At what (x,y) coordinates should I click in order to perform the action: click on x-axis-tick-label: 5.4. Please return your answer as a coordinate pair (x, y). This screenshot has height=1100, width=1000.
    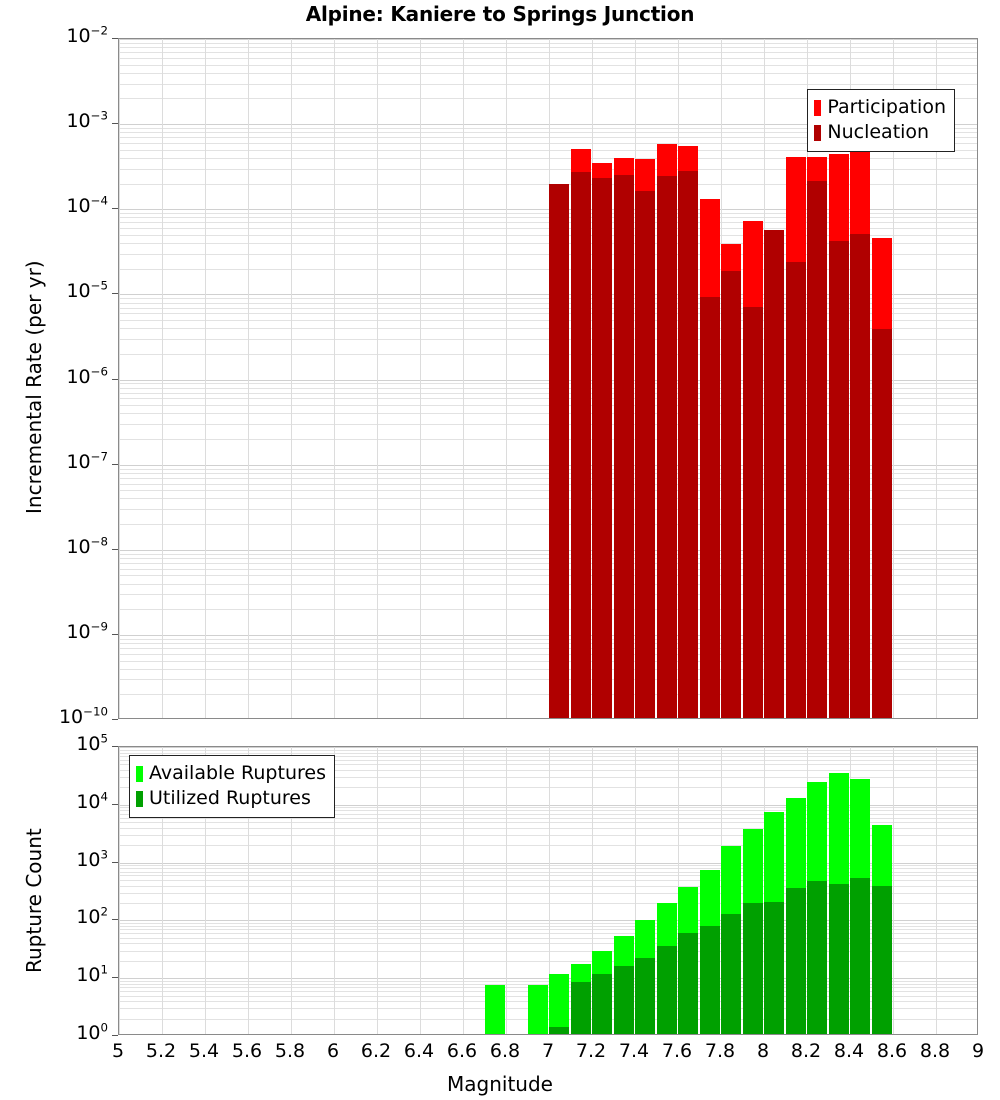
    Looking at the image, I should click on (204, 1051).